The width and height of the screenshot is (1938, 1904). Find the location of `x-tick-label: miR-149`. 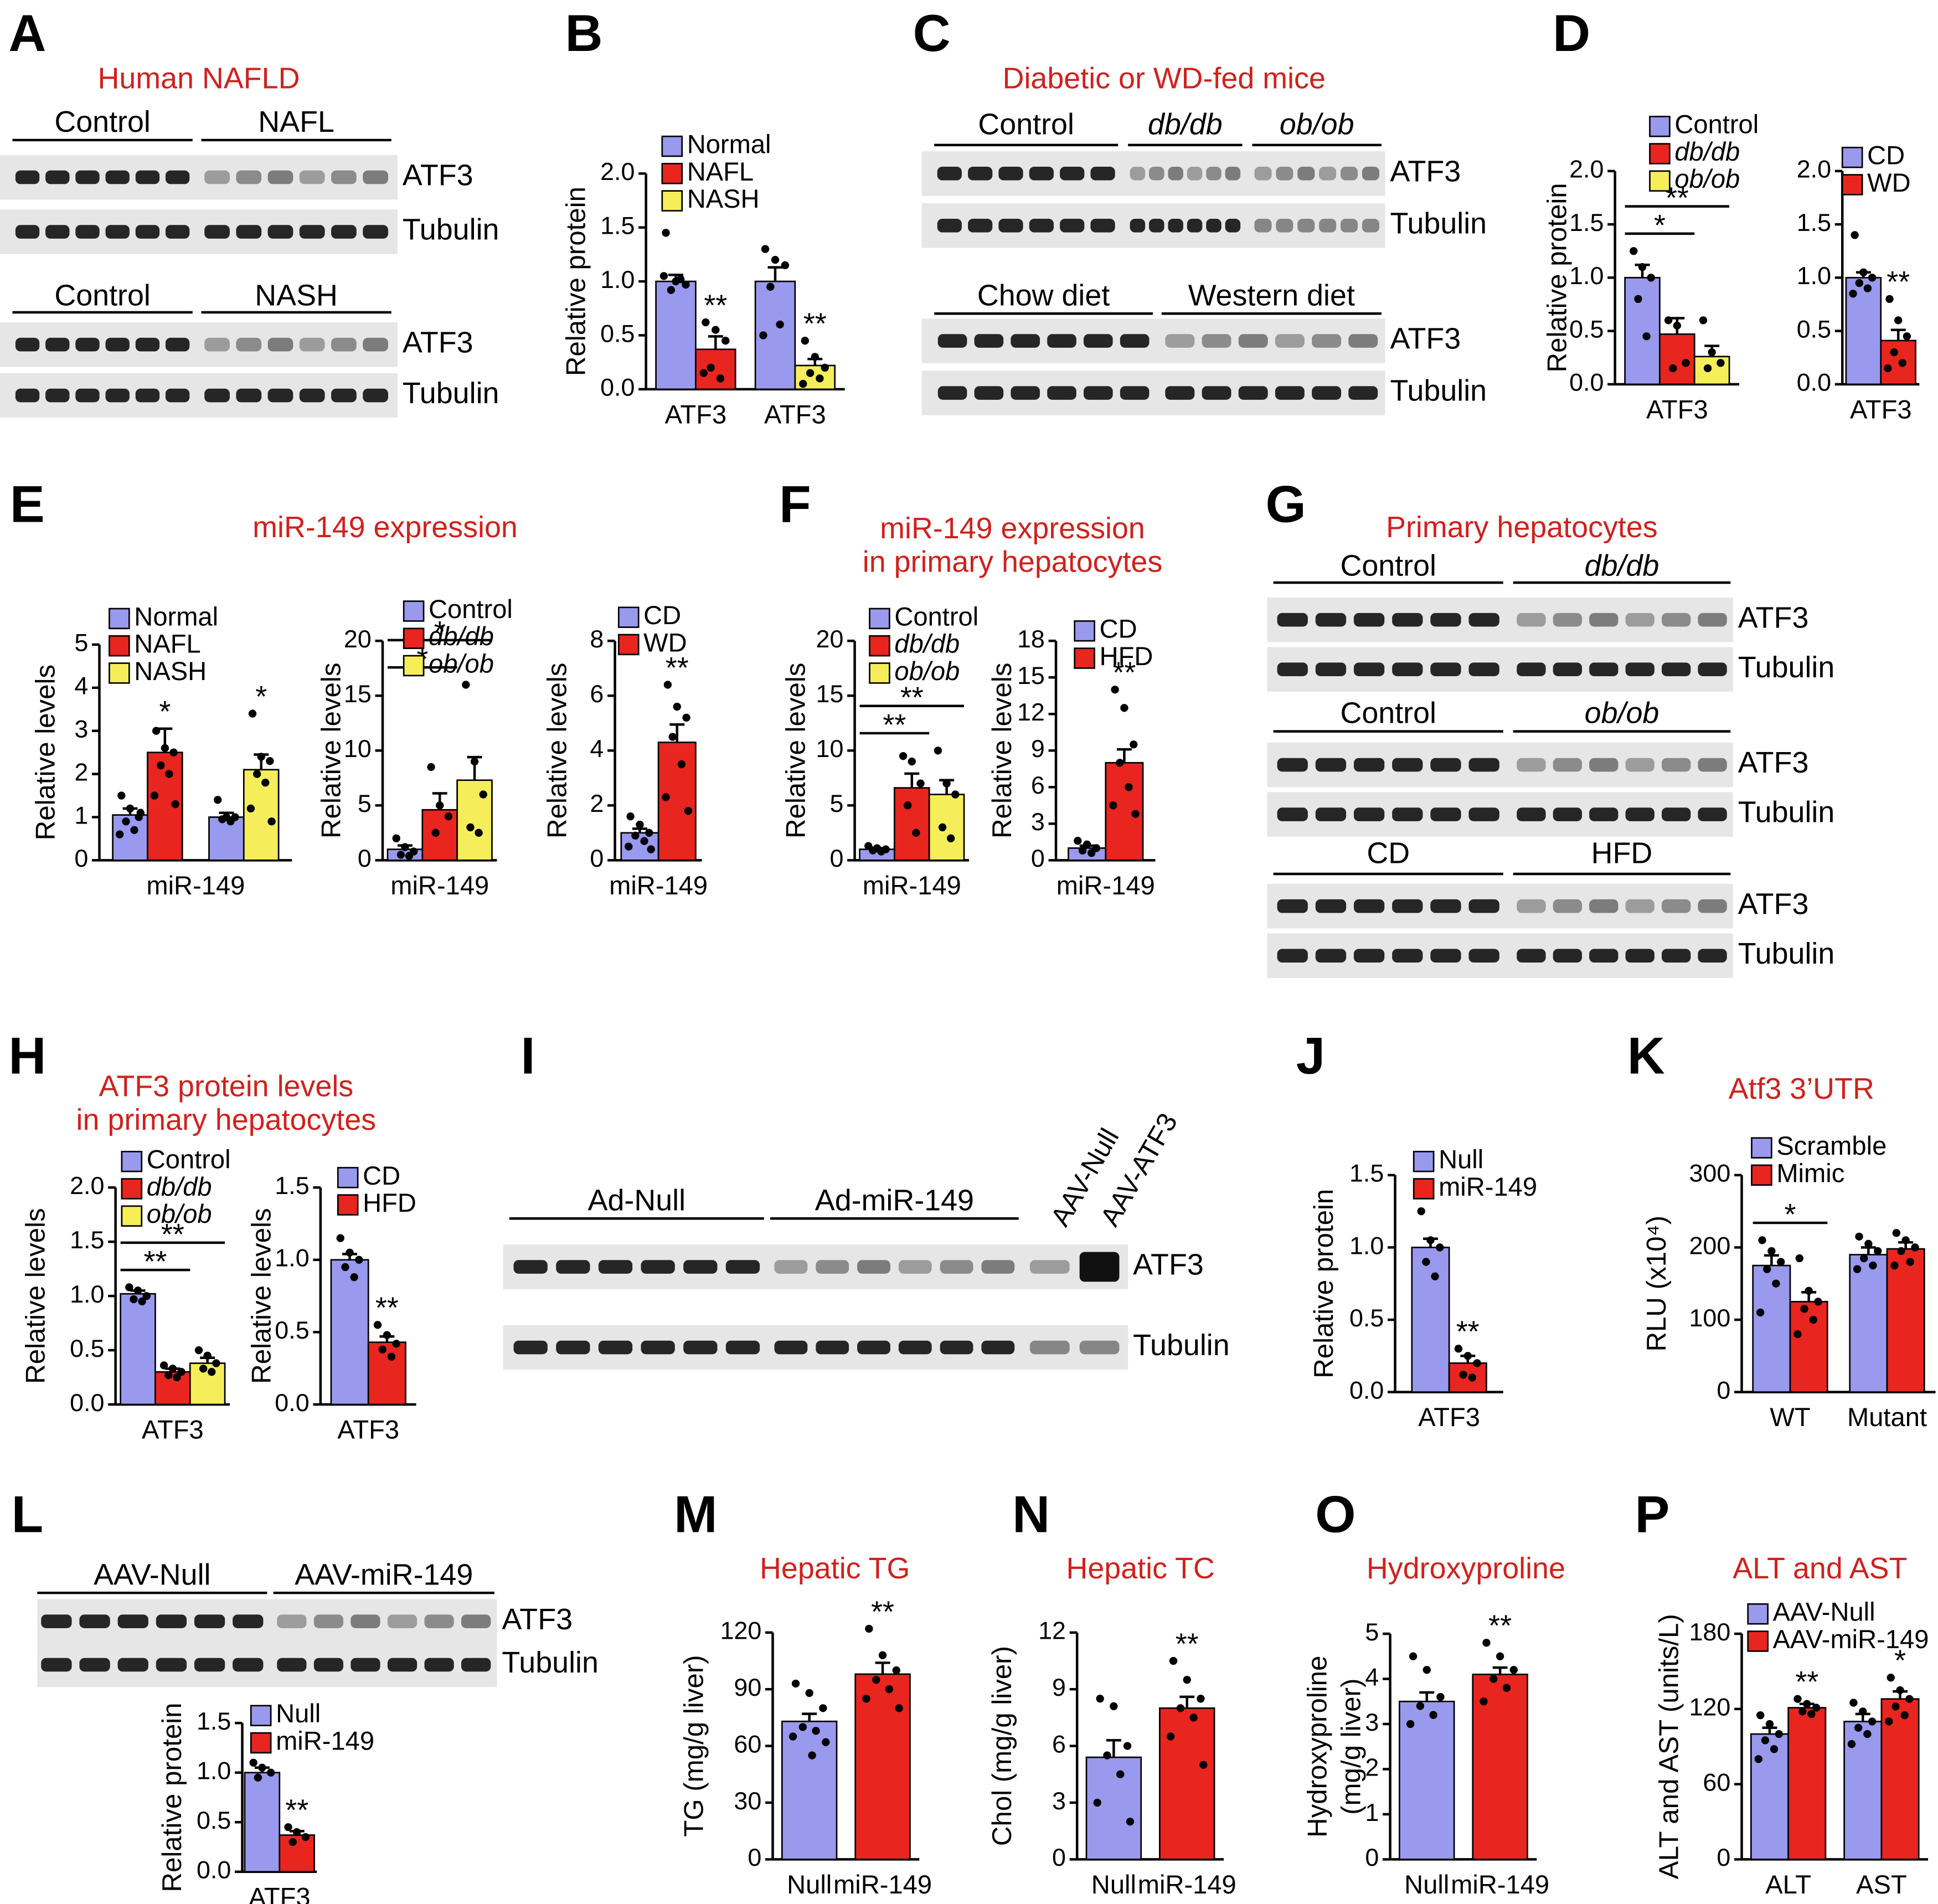

x-tick-label: miR-149 is located at coordinates (1187, 1885).